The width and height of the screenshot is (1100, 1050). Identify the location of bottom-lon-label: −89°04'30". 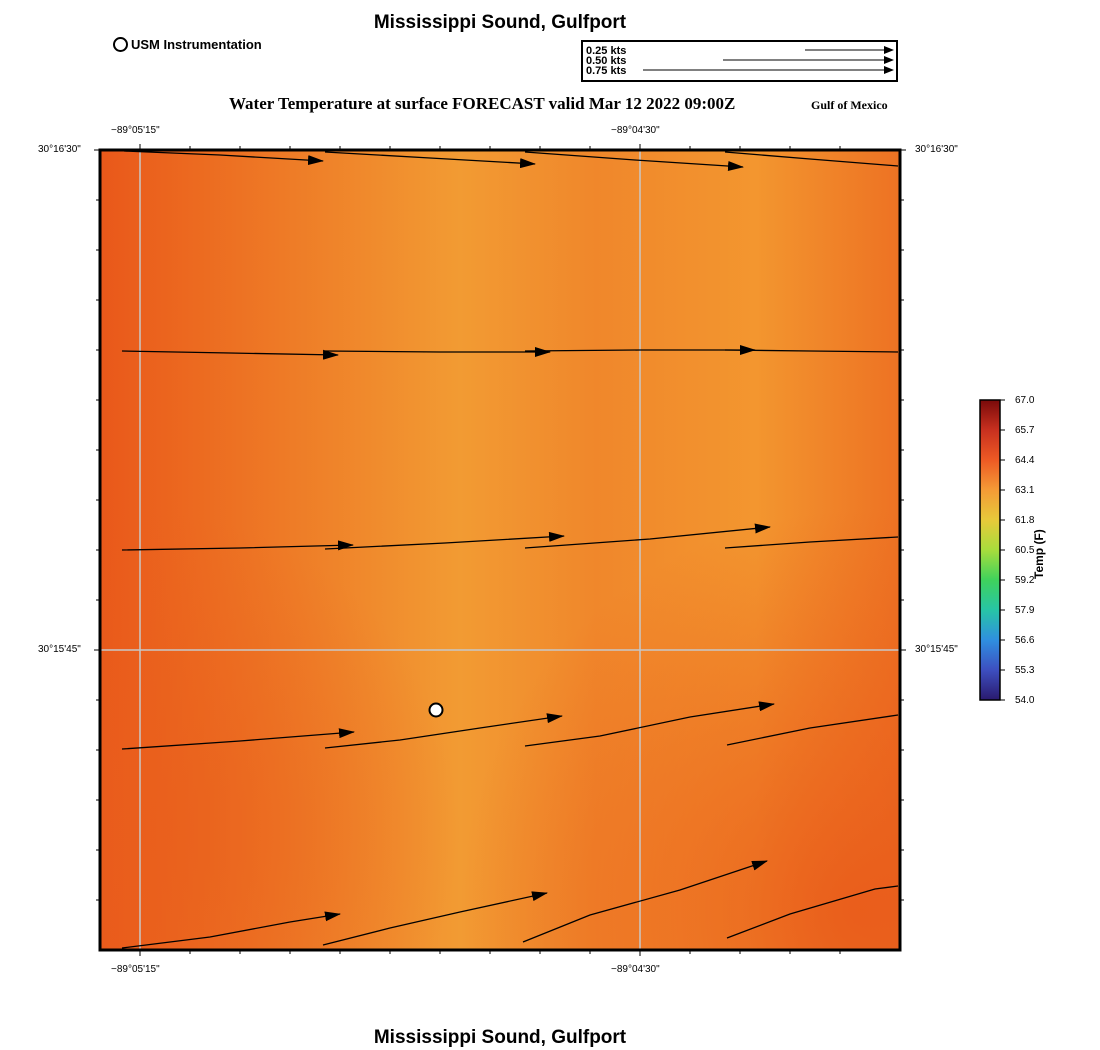
(635, 969).